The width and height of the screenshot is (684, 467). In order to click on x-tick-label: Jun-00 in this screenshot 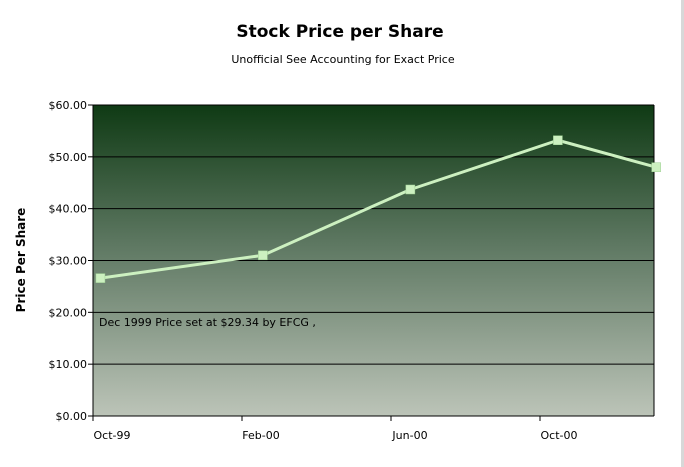, I will do `click(409, 435)`.